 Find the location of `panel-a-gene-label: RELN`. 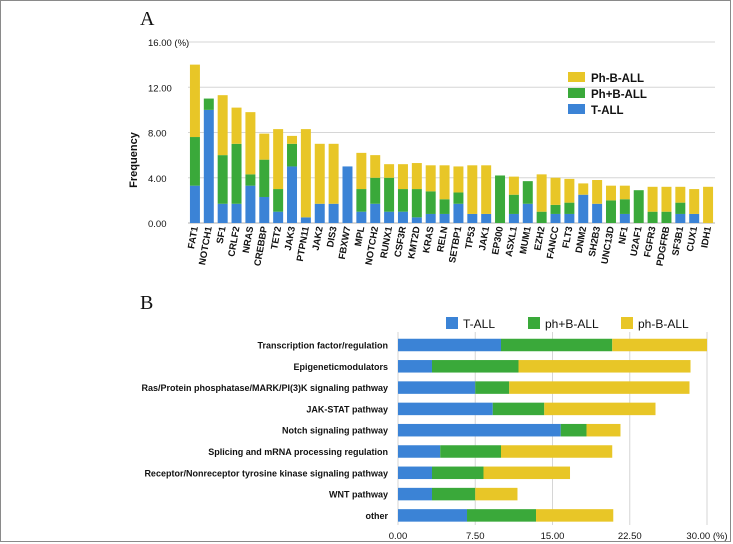

panel-a-gene-label: RELN is located at coordinates (442, 239).